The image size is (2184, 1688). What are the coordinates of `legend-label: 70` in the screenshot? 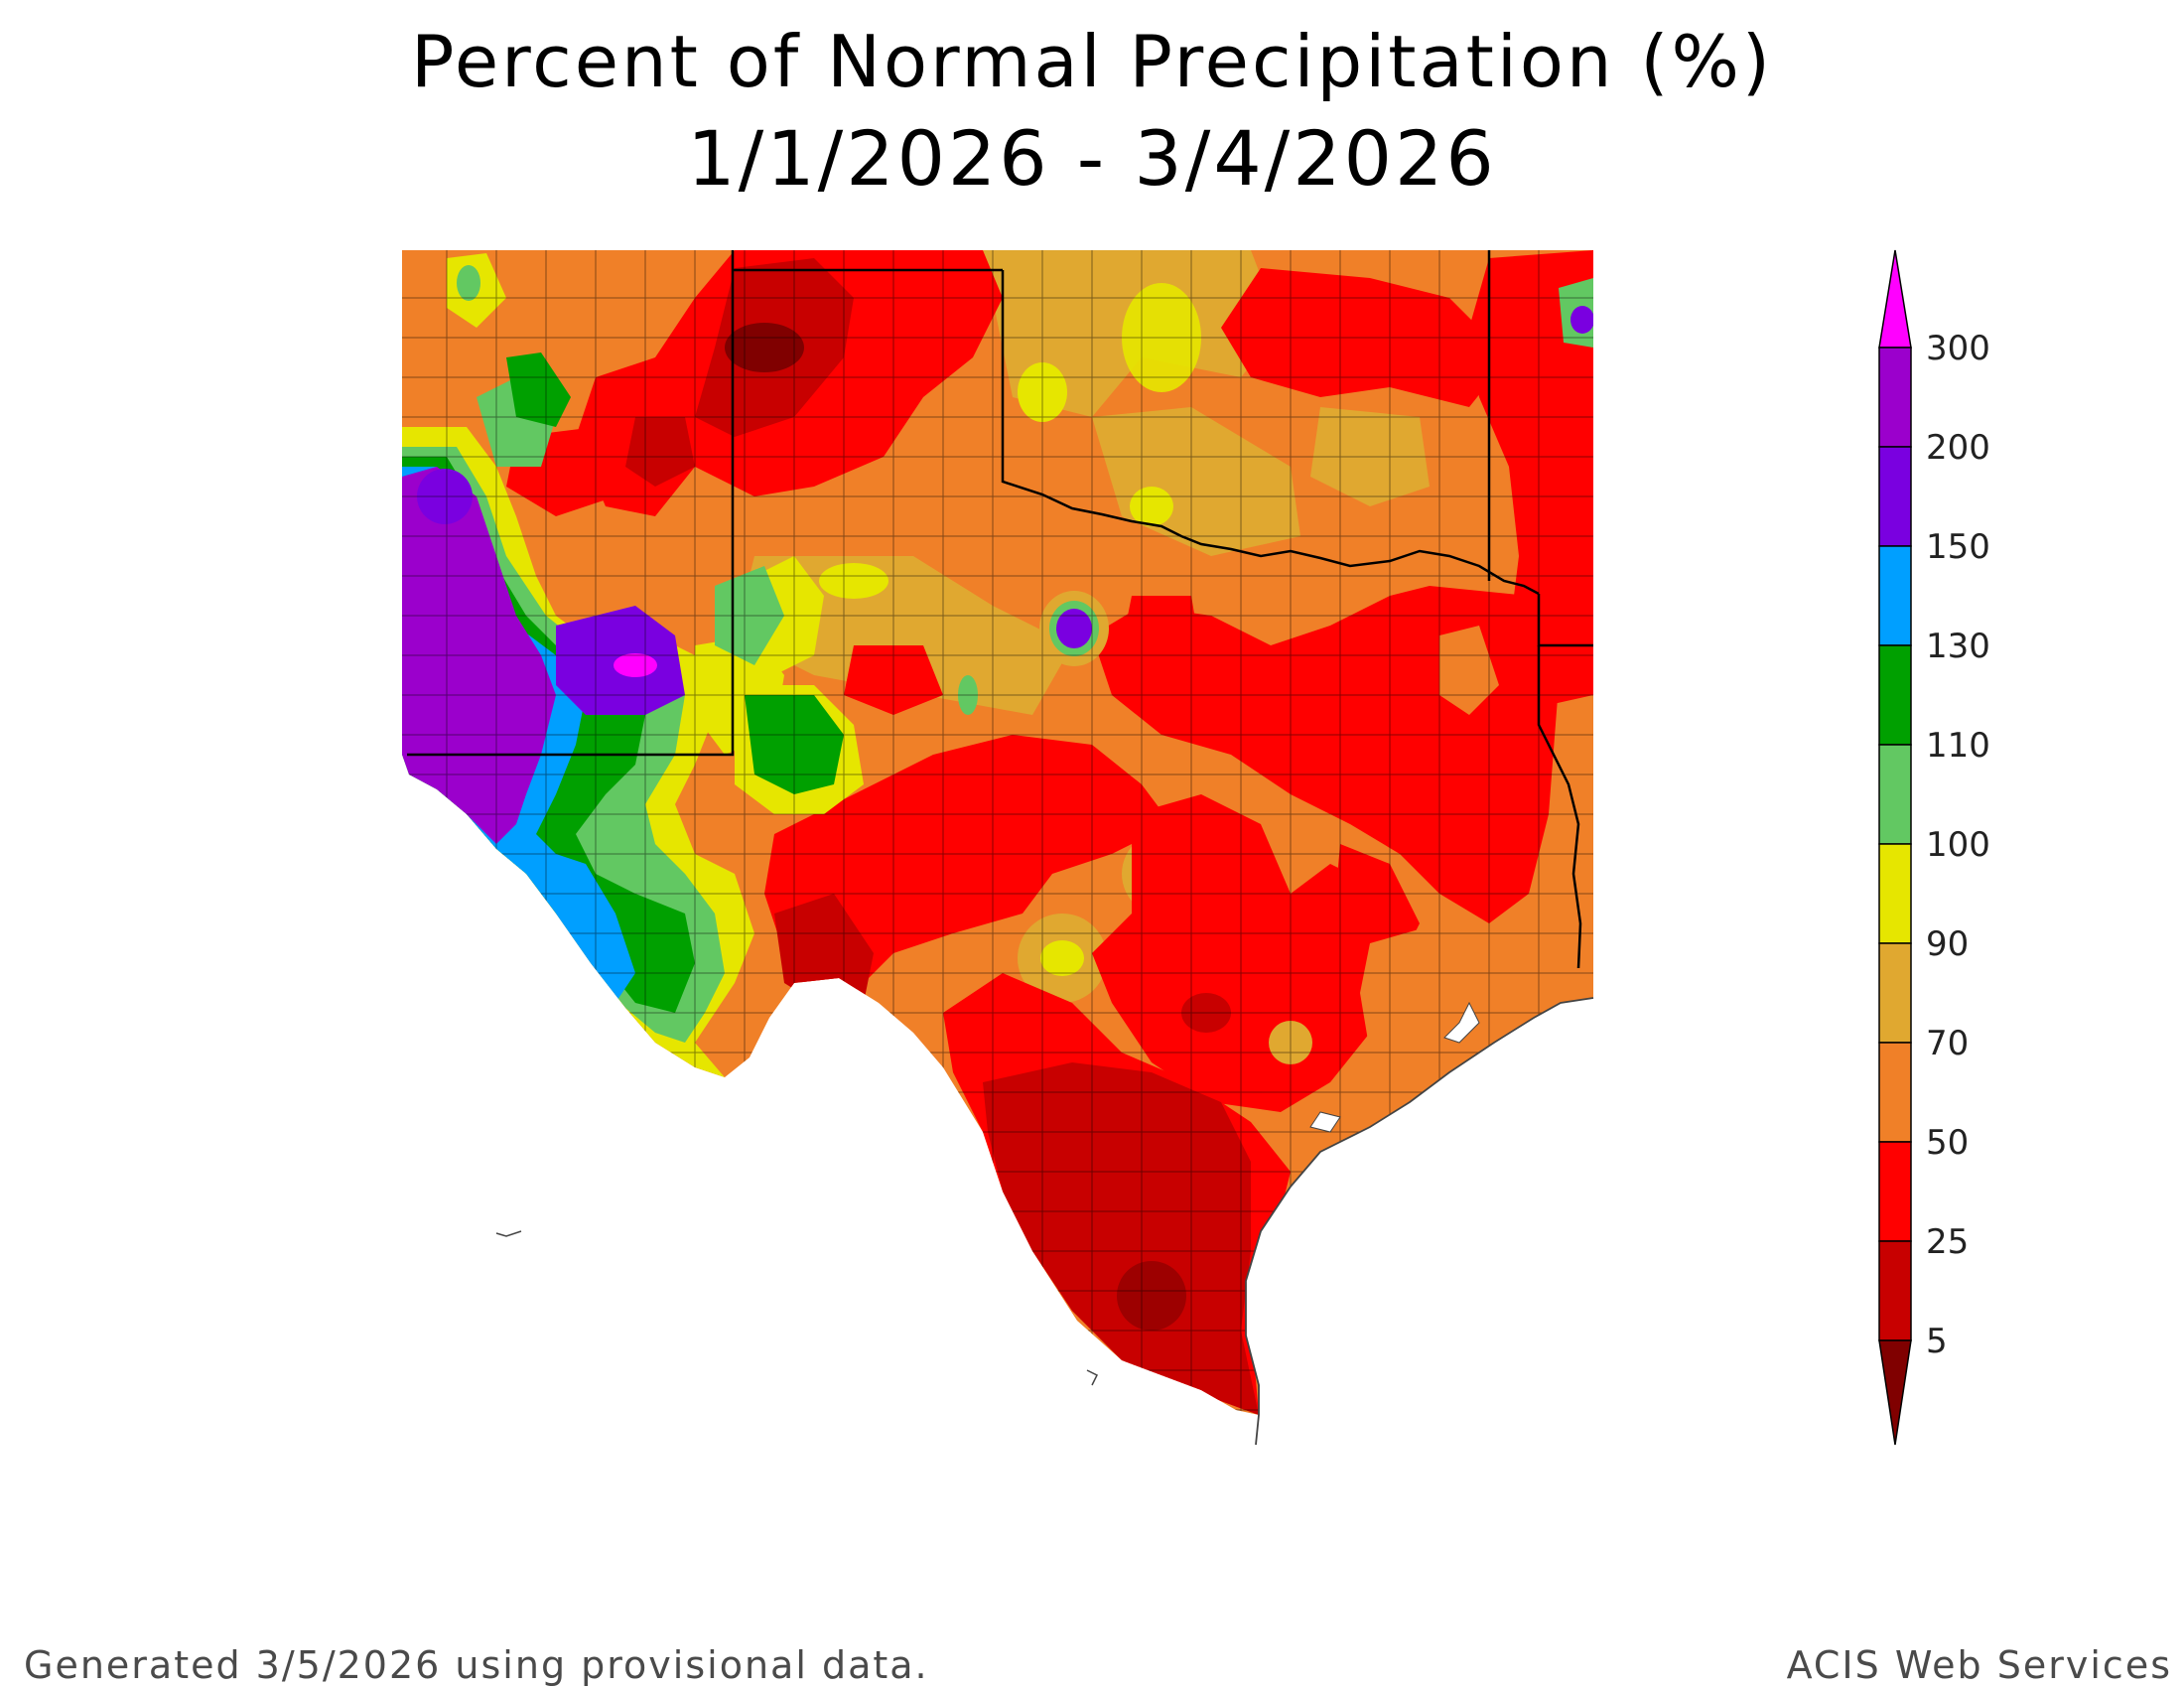 It's located at (1947, 1043).